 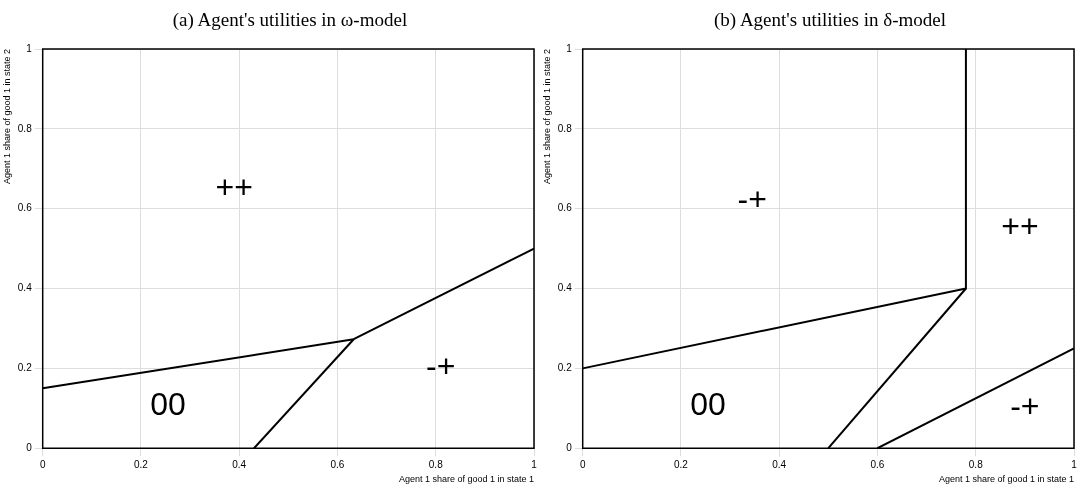 What do you see at coordinates (290, 20) in the screenshot?
I see `chart-title: (a) Agent's utilities in ω-model` at bounding box center [290, 20].